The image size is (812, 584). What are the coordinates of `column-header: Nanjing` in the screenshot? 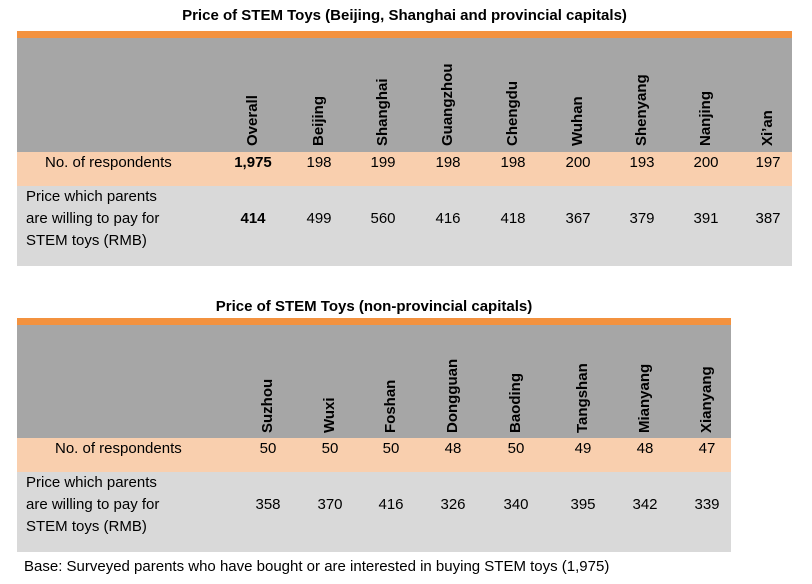 It's located at (705, 118).